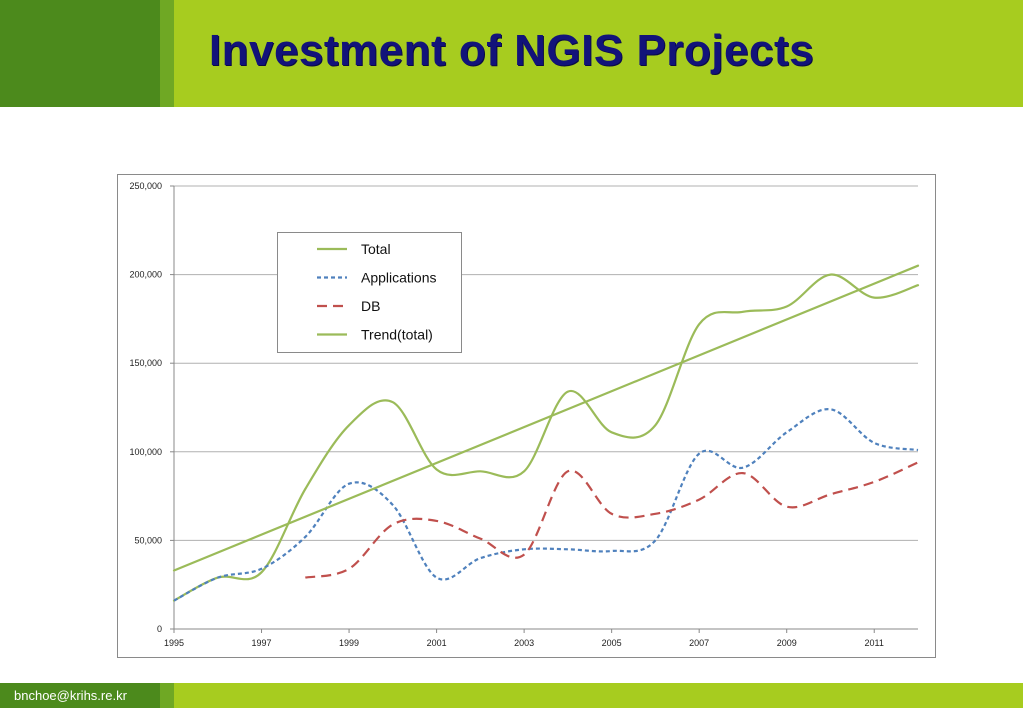 This screenshot has width=1023, height=708. What do you see at coordinates (145, 275) in the screenshot?
I see `y-tick-label: 200,000` at bounding box center [145, 275].